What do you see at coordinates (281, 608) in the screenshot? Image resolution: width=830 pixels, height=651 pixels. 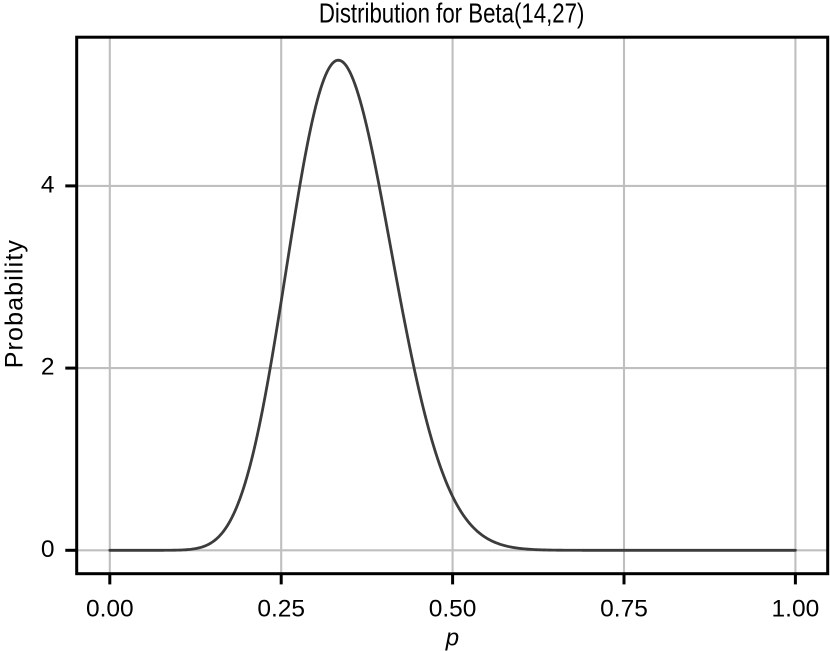 I see `svg-text: 0.25` at bounding box center [281, 608].